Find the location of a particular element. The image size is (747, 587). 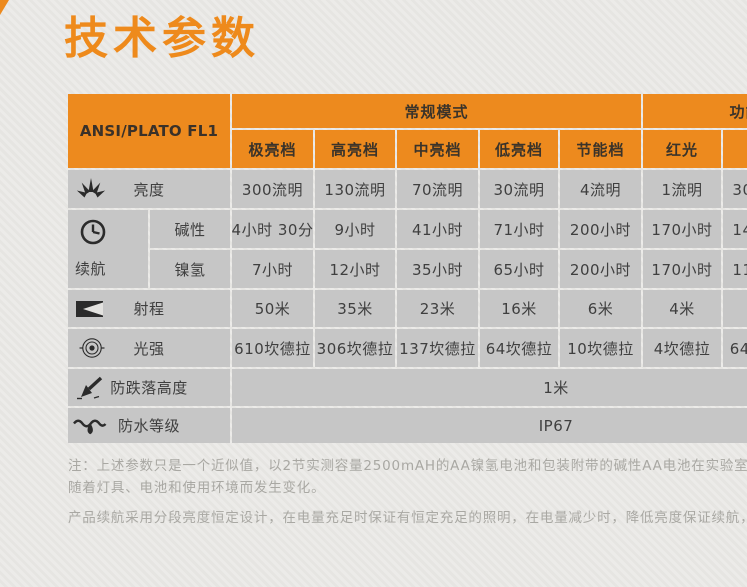

row-label-text: 防水等级 is located at coordinates (148, 426).